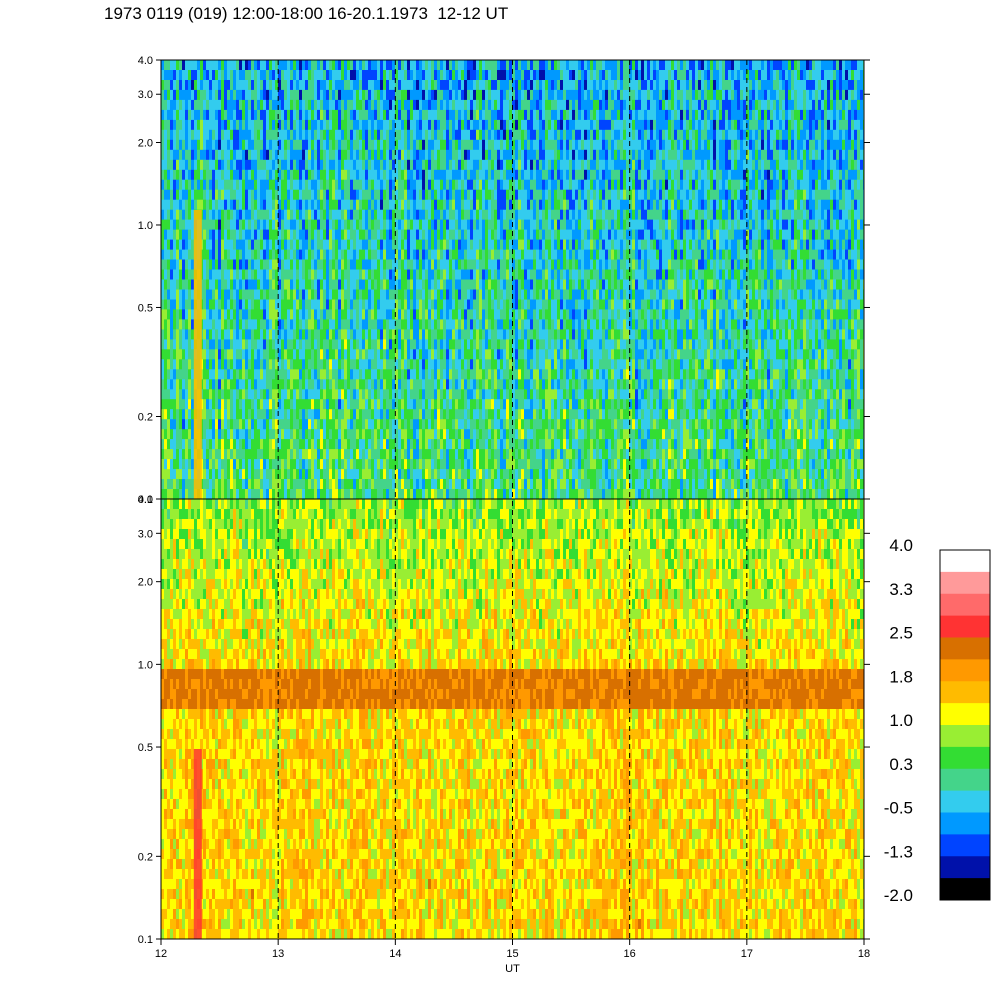 This screenshot has height=1000, width=1000. I want to click on x-tick-label: 15, so click(512, 954).